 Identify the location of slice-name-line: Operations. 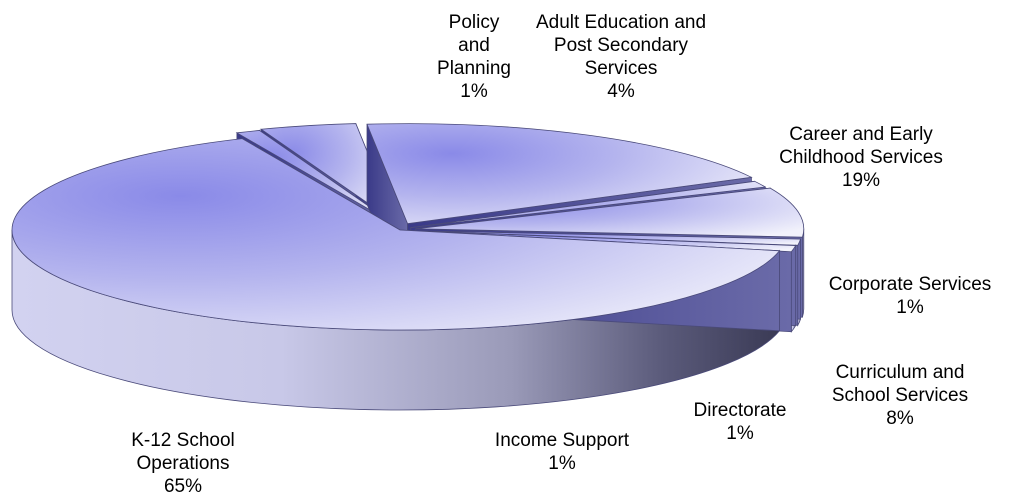
(183, 463).